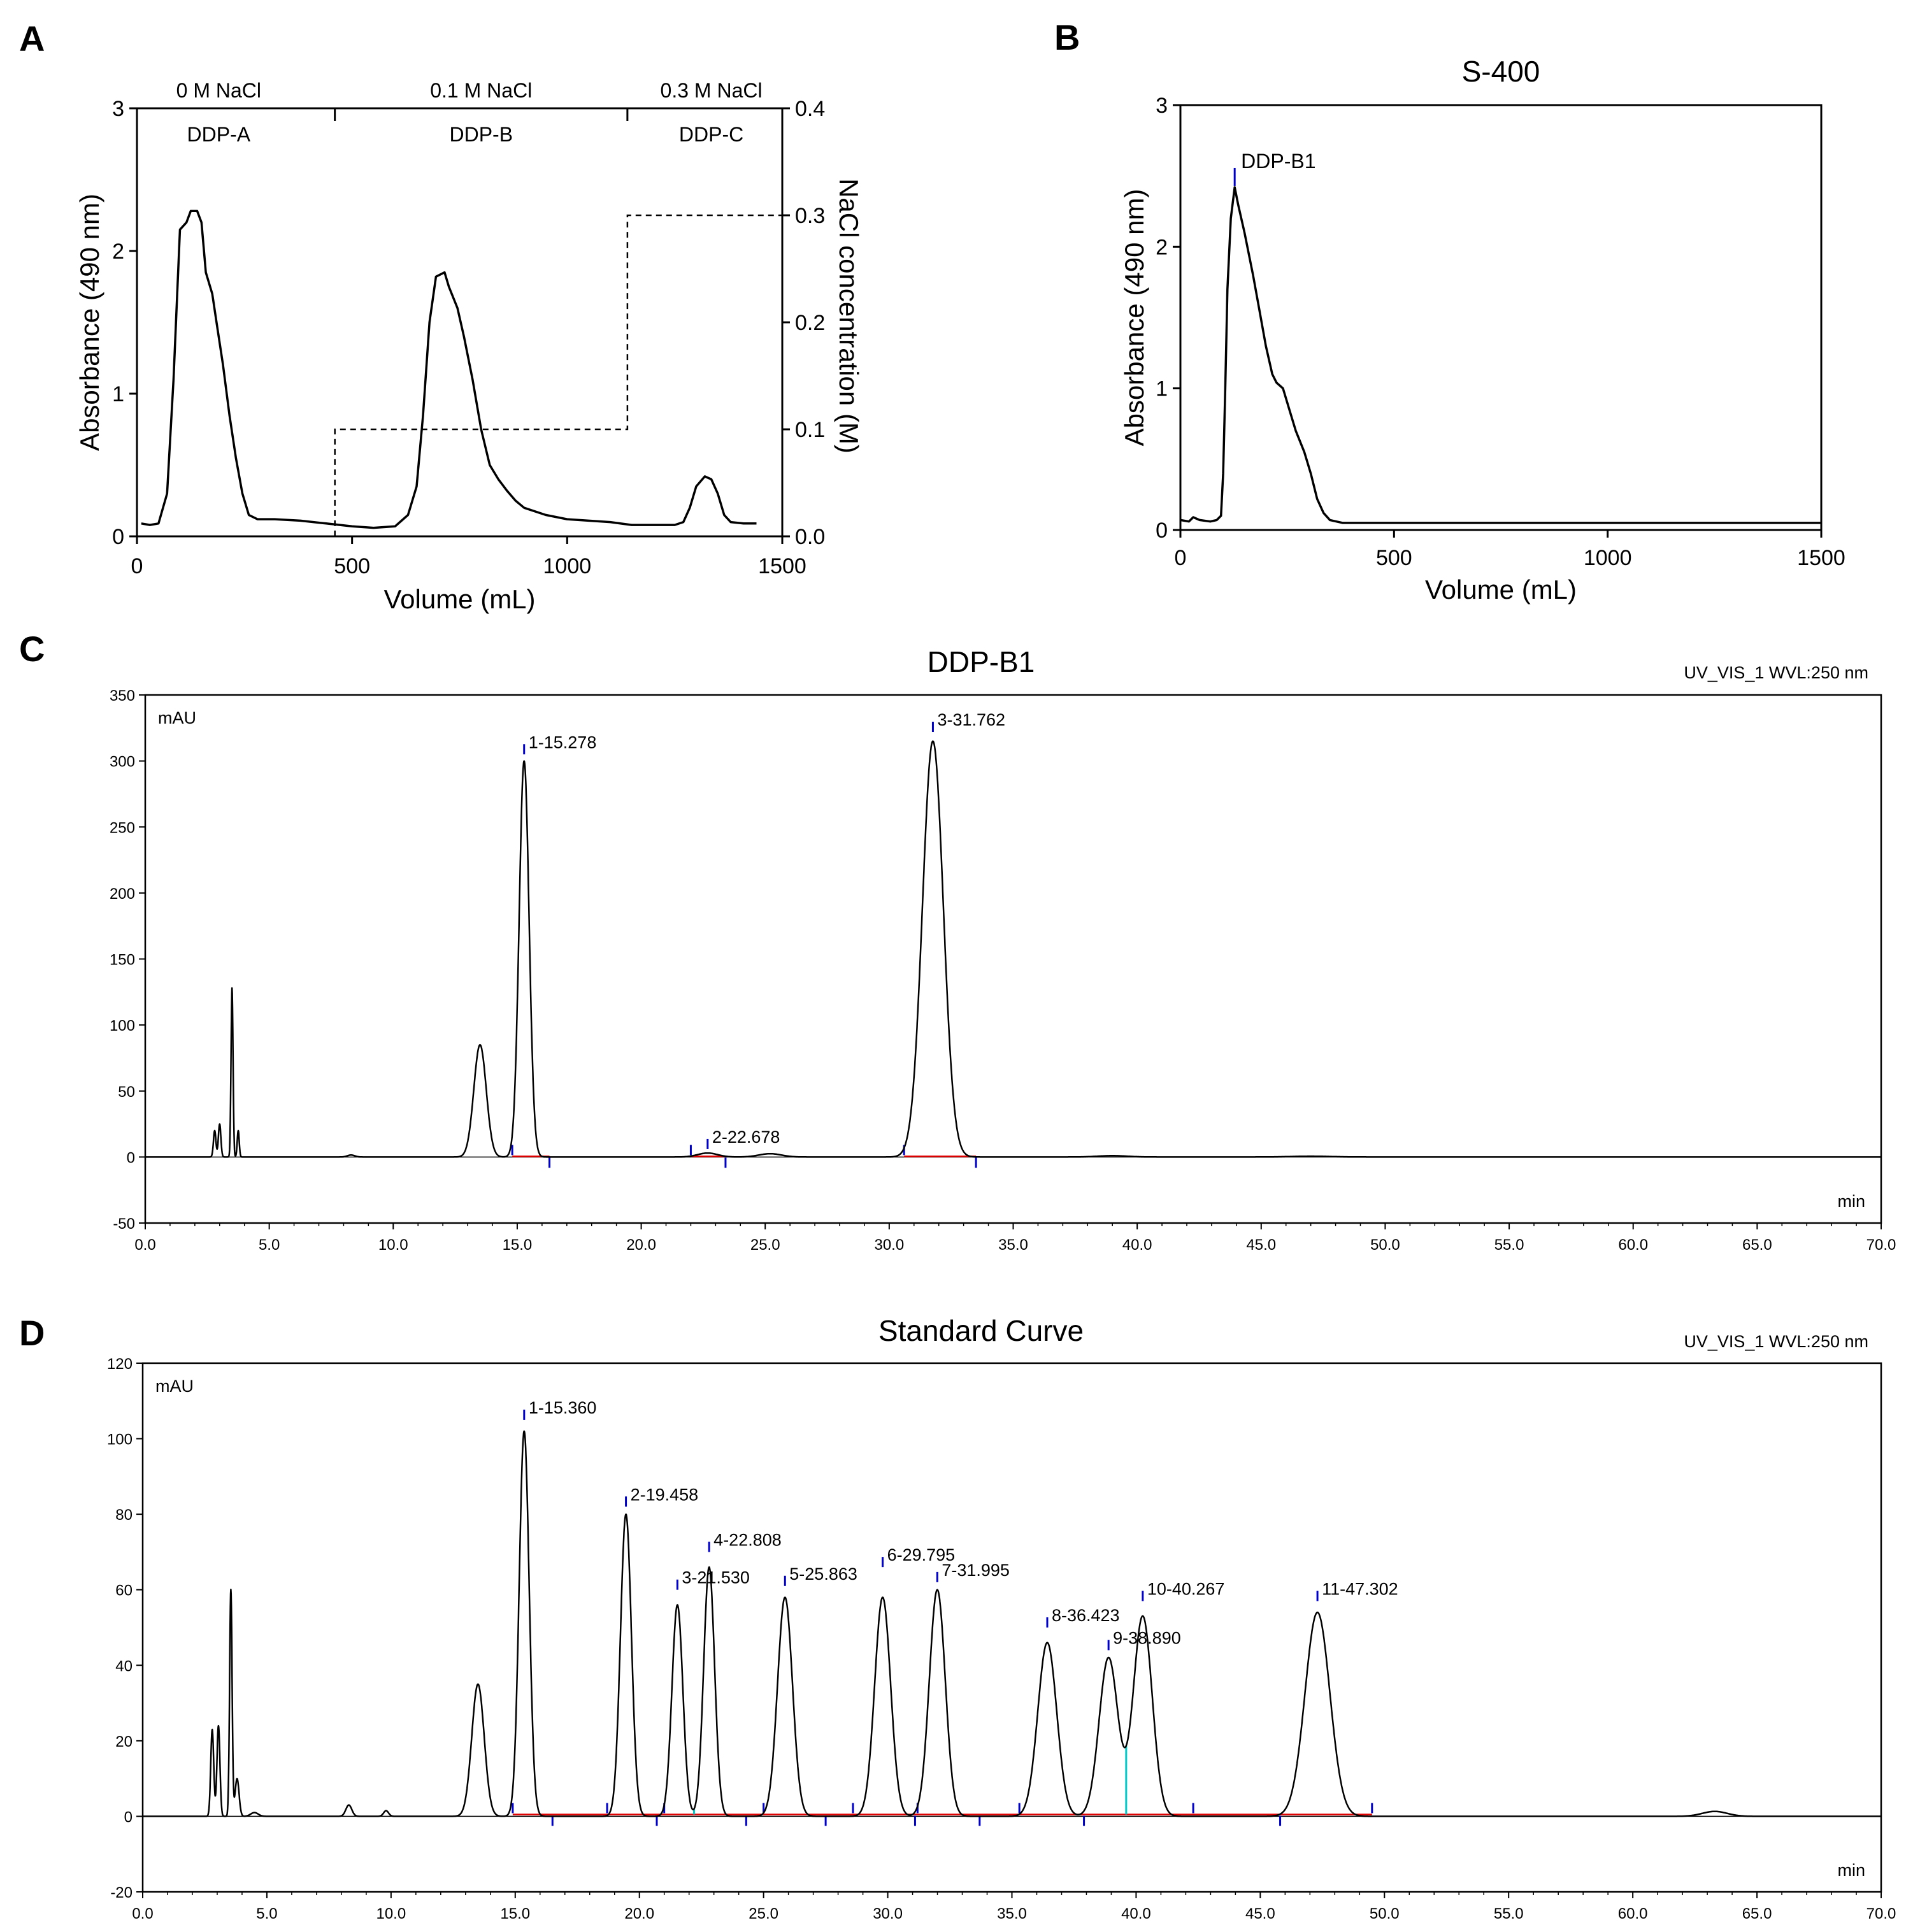 This screenshot has width=1913, height=1932. What do you see at coordinates (810, 430) in the screenshot?
I see `y2-tick-label: 0.1` at bounding box center [810, 430].